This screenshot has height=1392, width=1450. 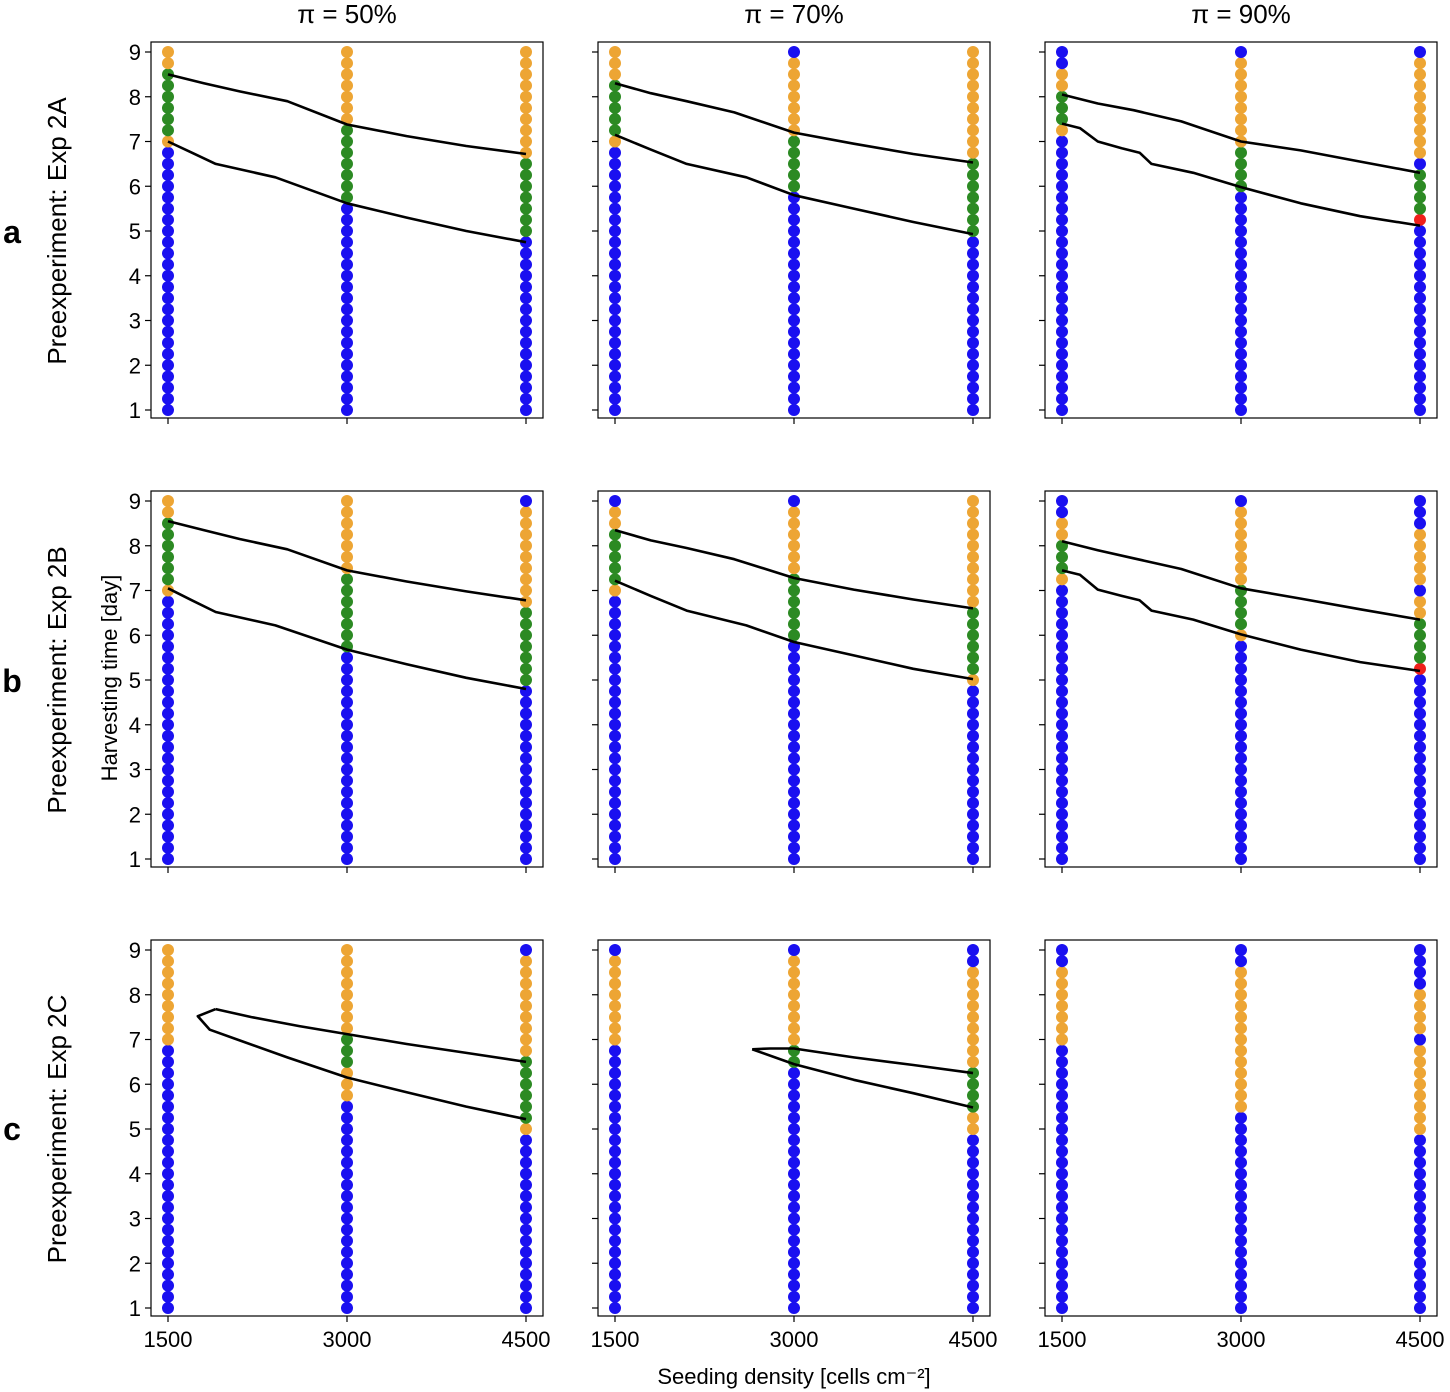 I want to click on panel-c-col-3: 1500 3000 4500, so click(x=1241, y=1145).